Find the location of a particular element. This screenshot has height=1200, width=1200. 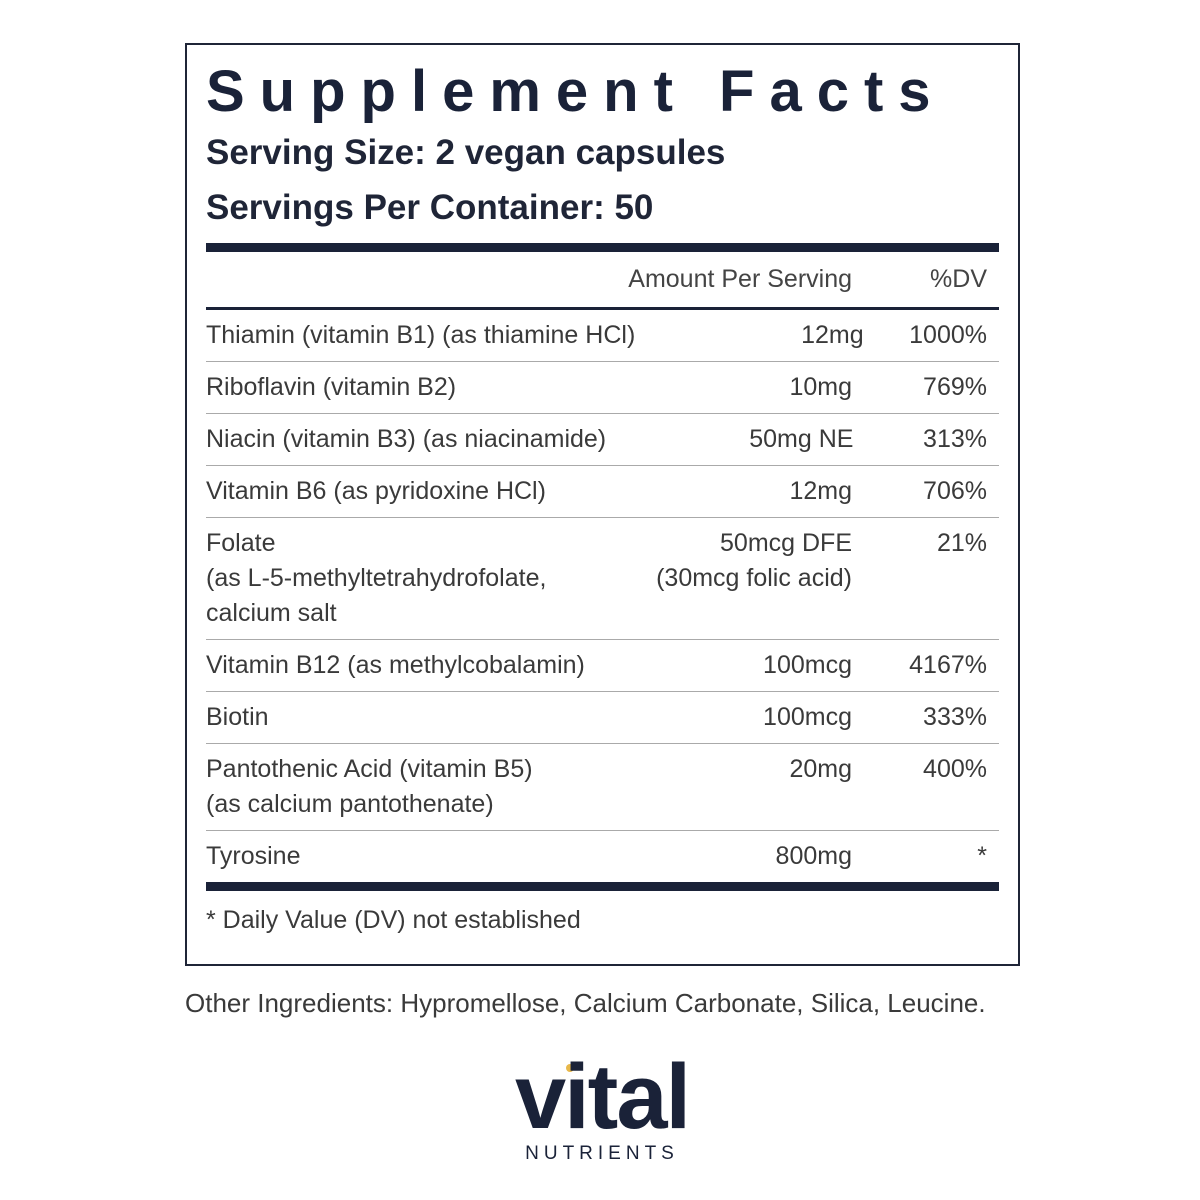

nutrient-row: Riboflavin (vitamin B2) 10mg 769% is located at coordinates (602, 388).